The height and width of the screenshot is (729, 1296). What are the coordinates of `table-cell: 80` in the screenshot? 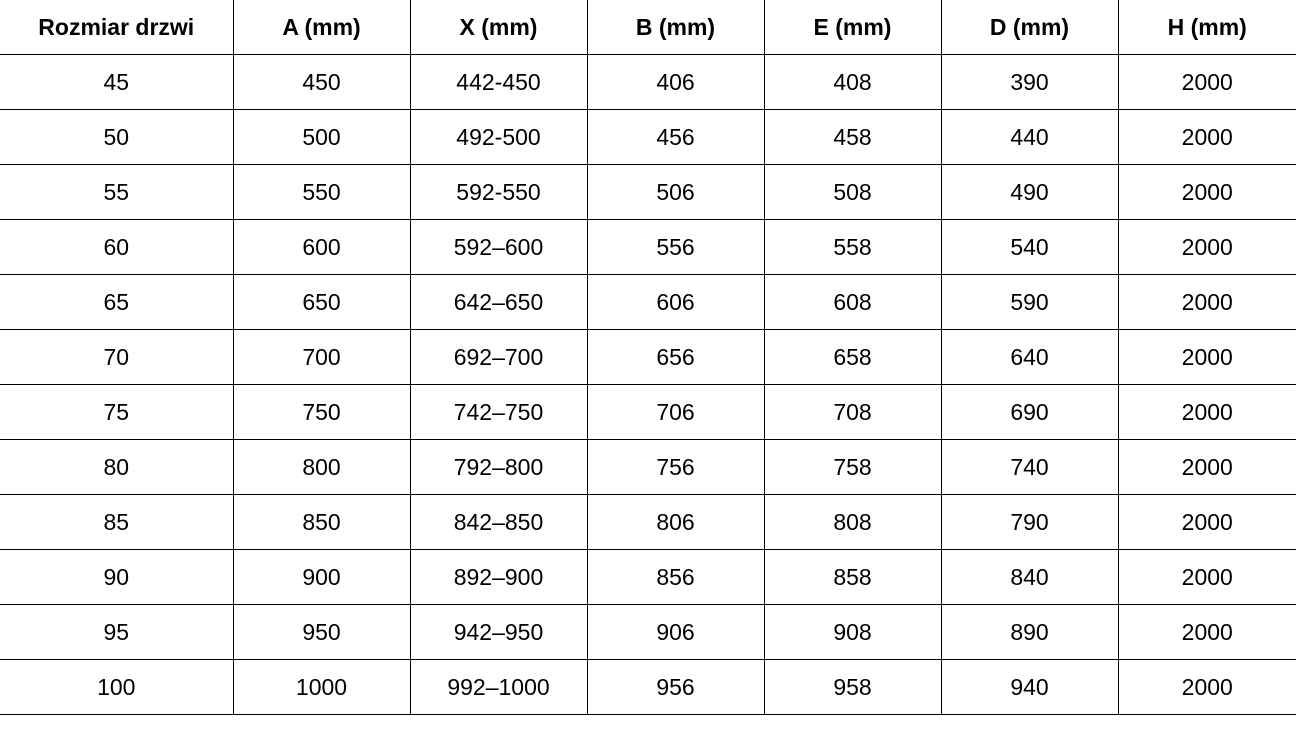 It's located at (117, 467).